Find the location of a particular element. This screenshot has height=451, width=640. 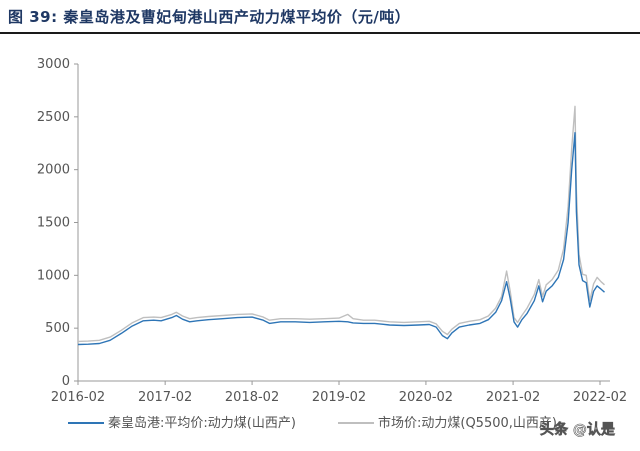

x-tick-label: 2018-02 is located at coordinates (252, 397).